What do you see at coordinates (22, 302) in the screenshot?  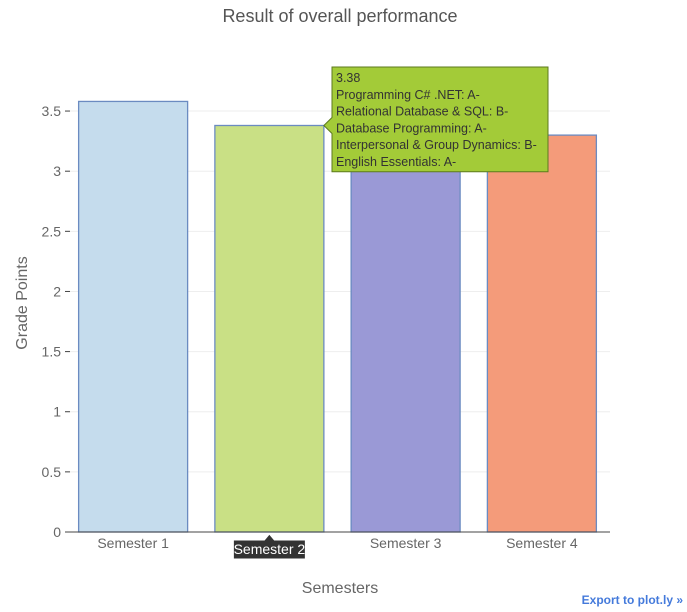 I see `y-axis-label: Grade Points` at bounding box center [22, 302].